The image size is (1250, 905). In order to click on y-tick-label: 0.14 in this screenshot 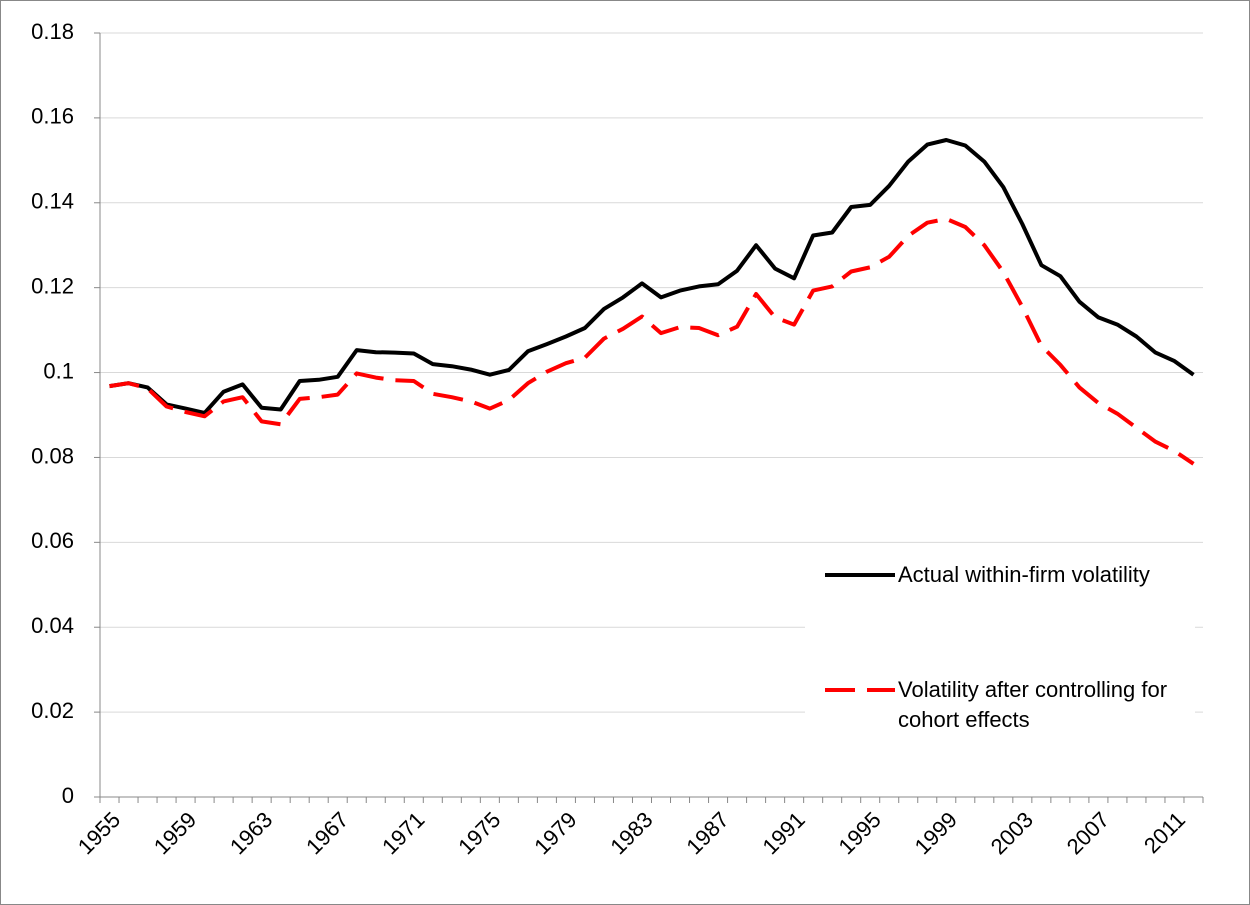, I will do `click(52, 201)`.